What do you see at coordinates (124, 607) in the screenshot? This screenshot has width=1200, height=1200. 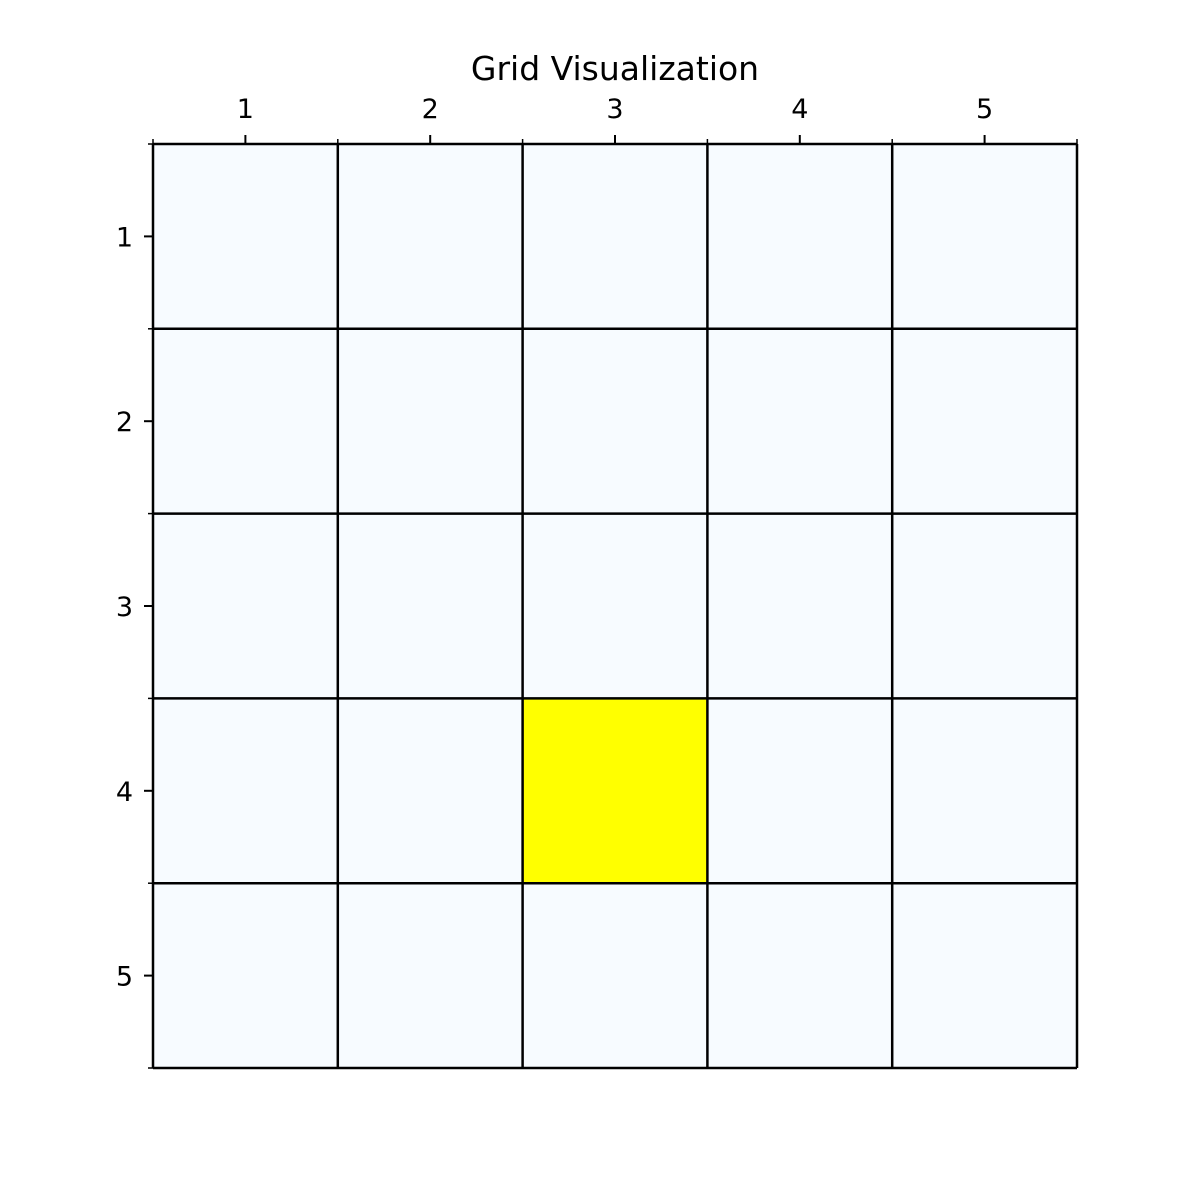 I see `y-tick-label: 3` at bounding box center [124, 607].